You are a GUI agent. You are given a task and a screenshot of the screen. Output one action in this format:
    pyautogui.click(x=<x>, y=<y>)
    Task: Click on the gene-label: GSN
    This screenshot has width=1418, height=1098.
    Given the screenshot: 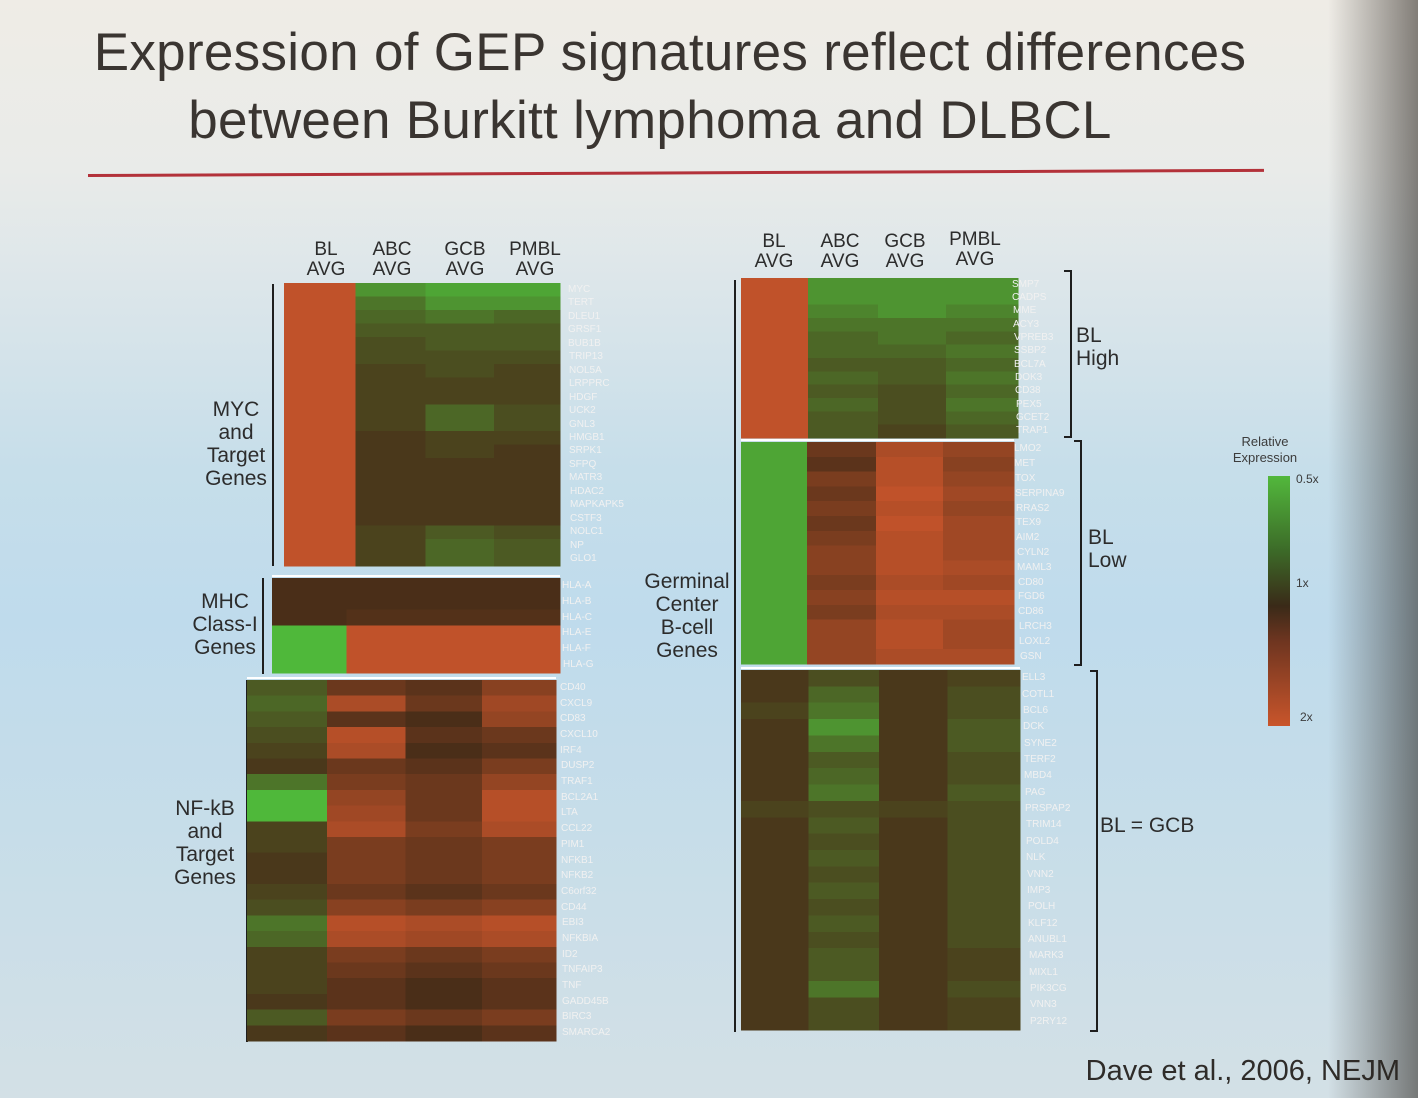 What is the action you would take?
    pyautogui.click(x=1031, y=656)
    